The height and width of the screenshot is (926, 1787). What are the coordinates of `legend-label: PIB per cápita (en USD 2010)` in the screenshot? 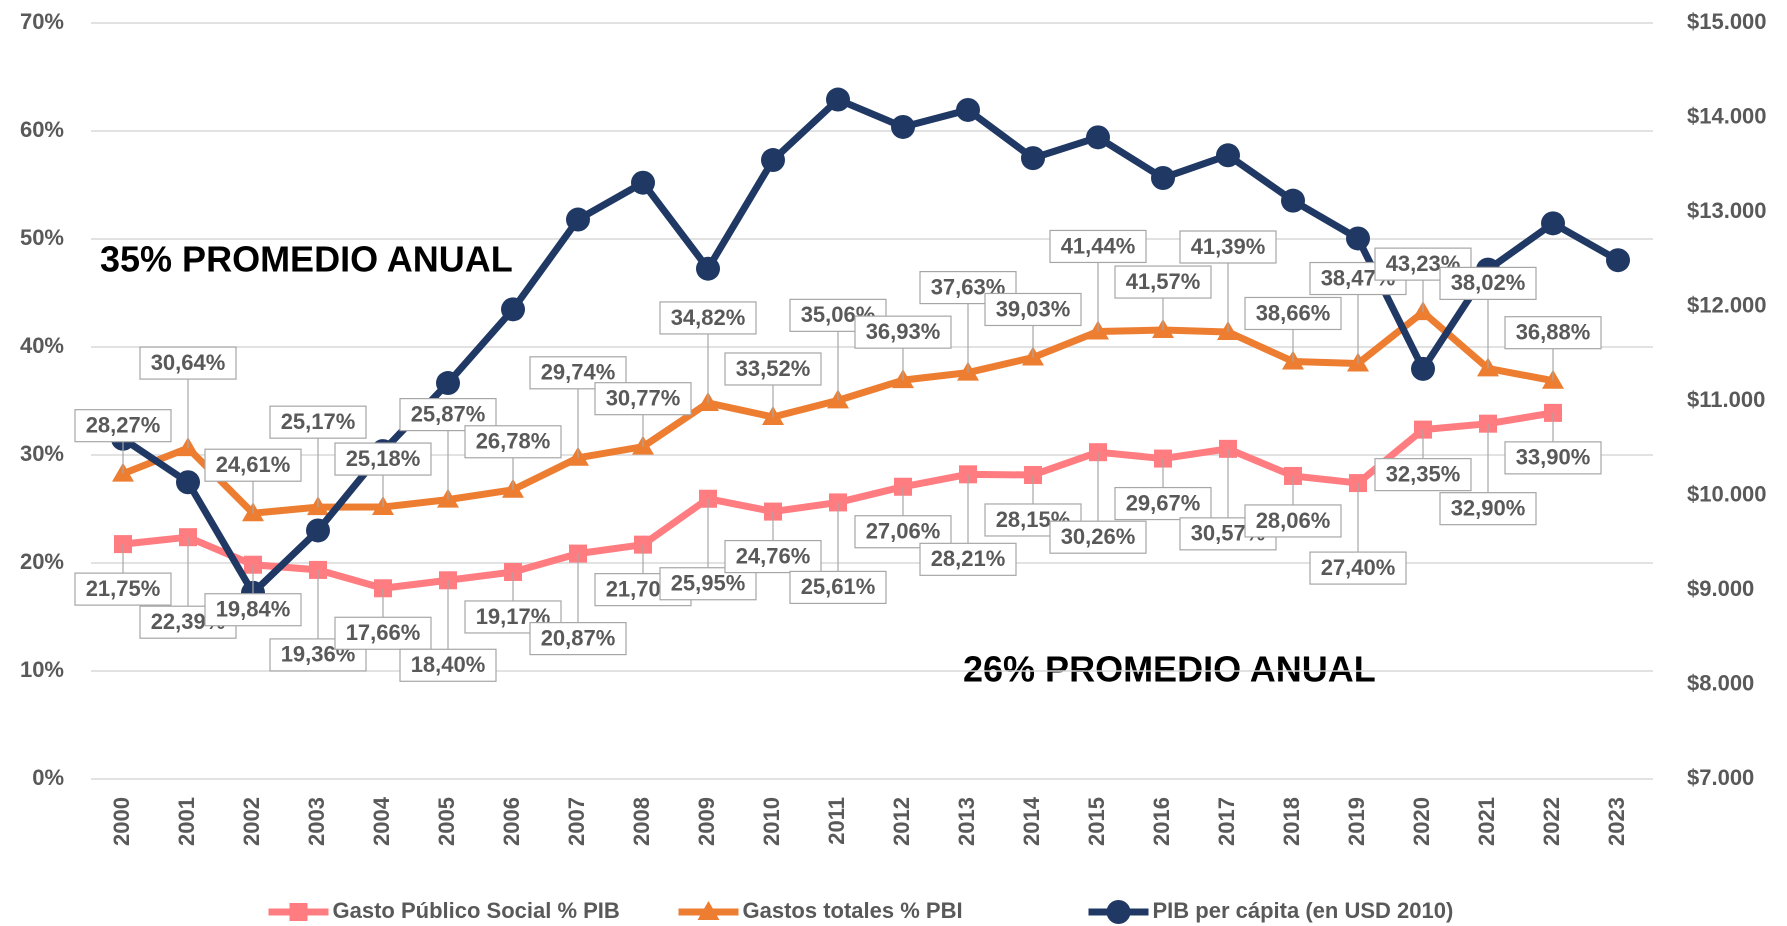 It's located at (1303, 910).